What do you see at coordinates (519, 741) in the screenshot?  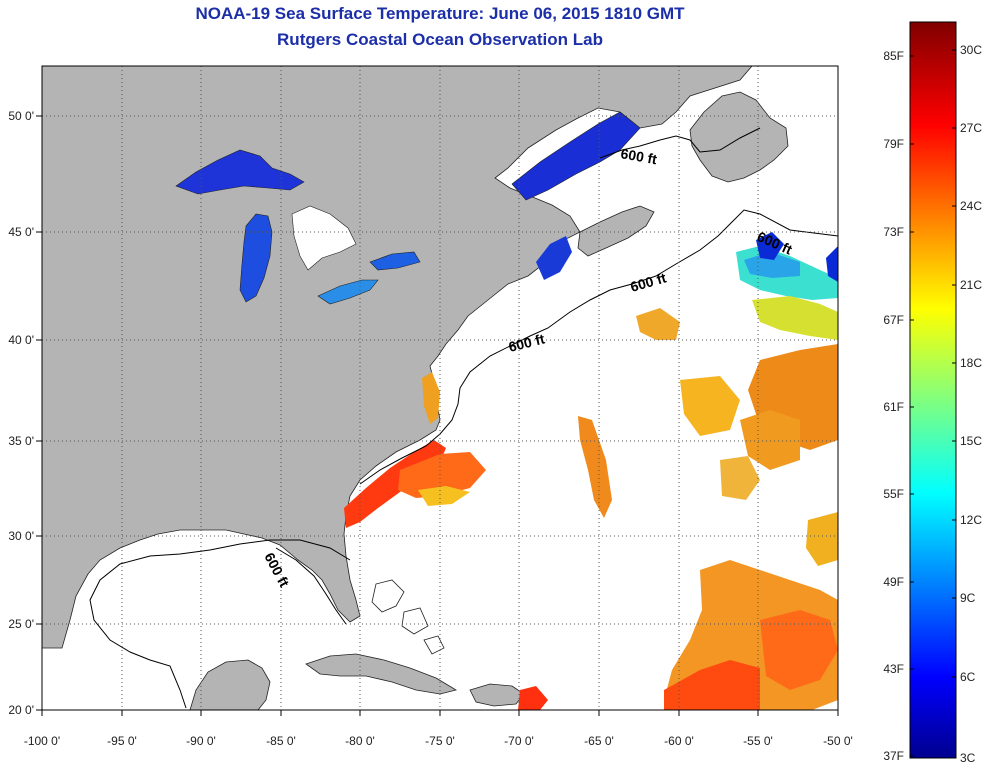 I see `lon-tick-label: -70 0'` at bounding box center [519, 741].